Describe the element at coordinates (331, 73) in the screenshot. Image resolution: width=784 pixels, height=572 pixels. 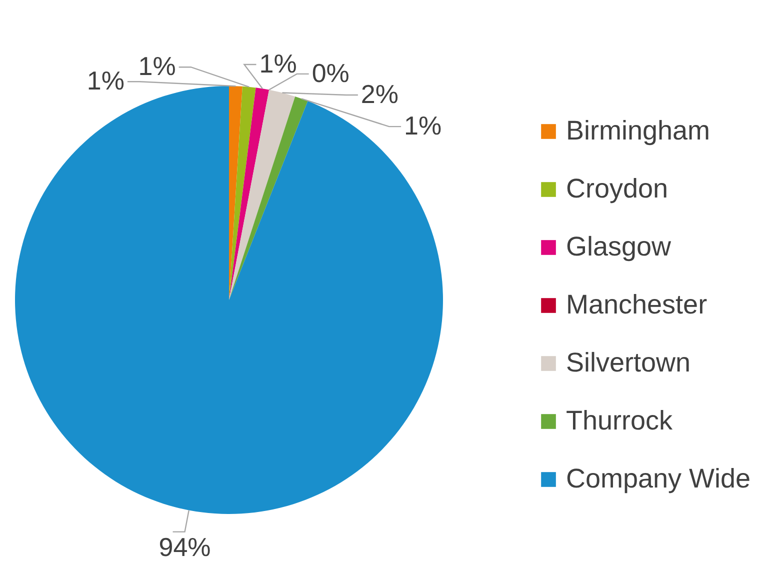
I see `text: 0%` at that location.